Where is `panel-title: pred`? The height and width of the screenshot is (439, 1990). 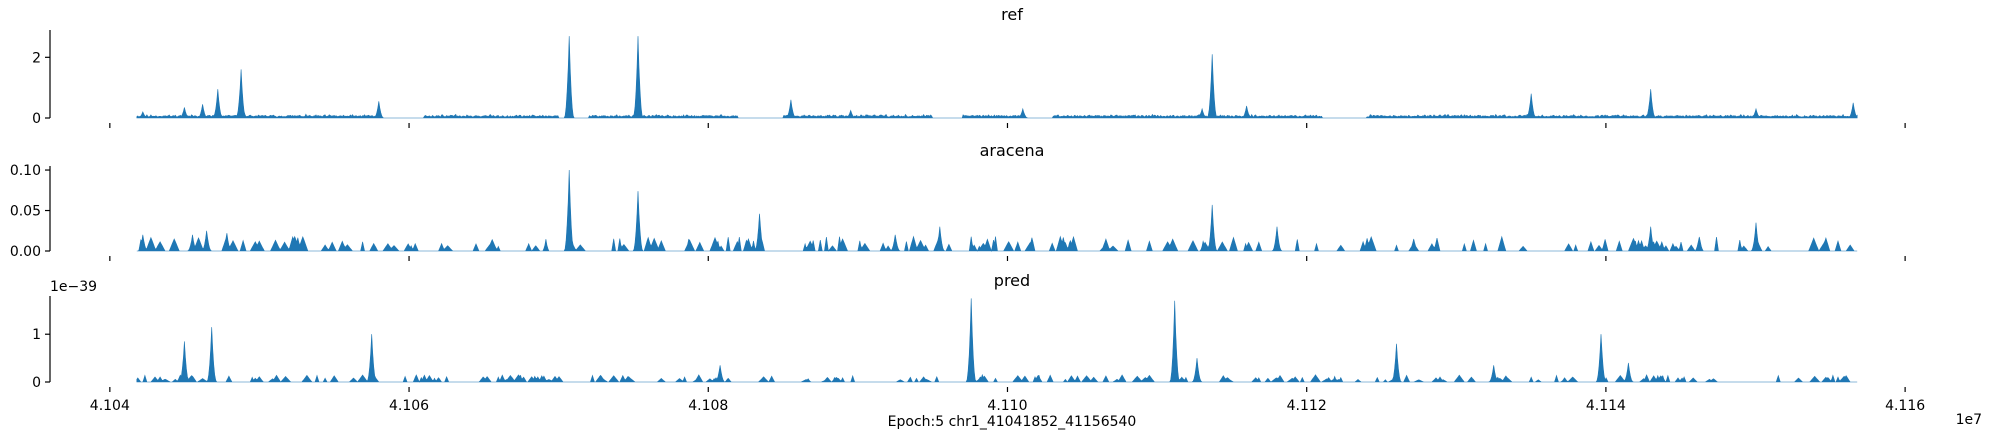 panel-title: pred is located at coordinates (1012, 280).